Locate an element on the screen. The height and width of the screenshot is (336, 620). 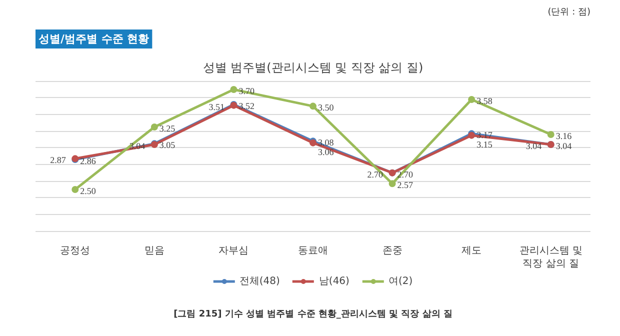
chart-subtitle: 성별/범주별 수준 현황 is located at coordinates (94, 39).